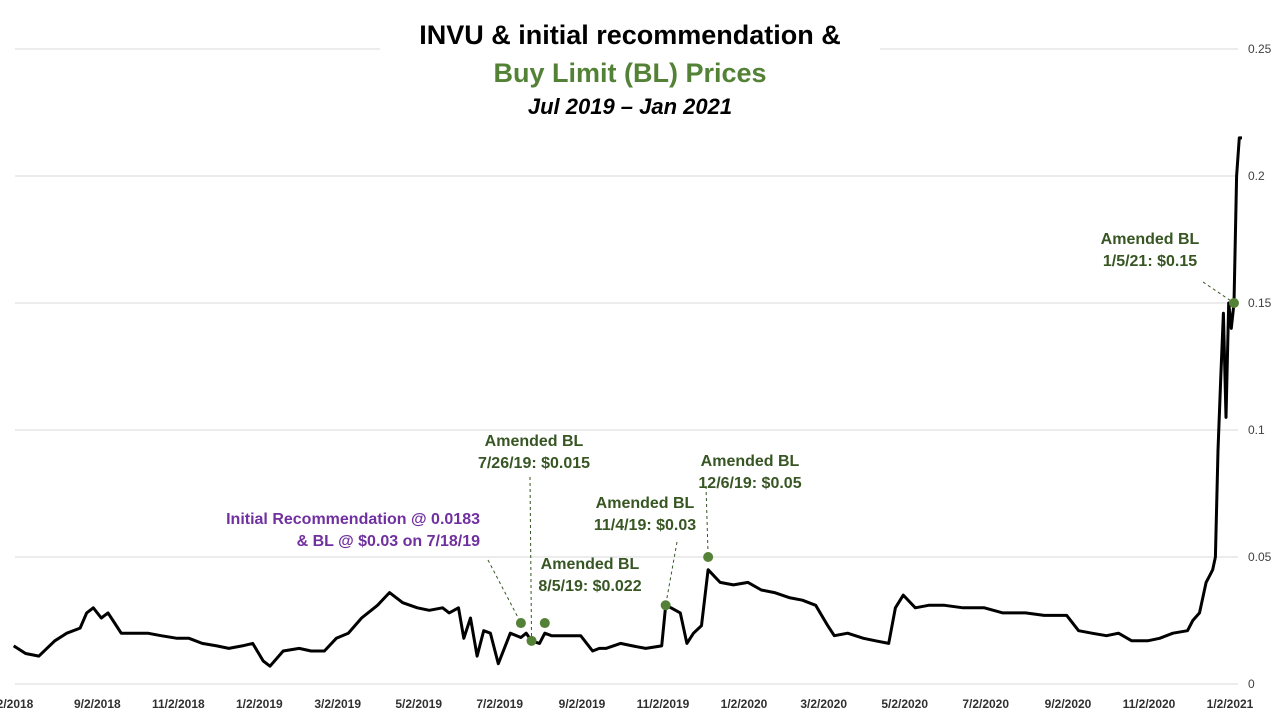  What do you see at coordinates (534, 463) in the screenshot?
I see `annotation-label: 7/26/19: $0.015` at bounding box center [534, 463].